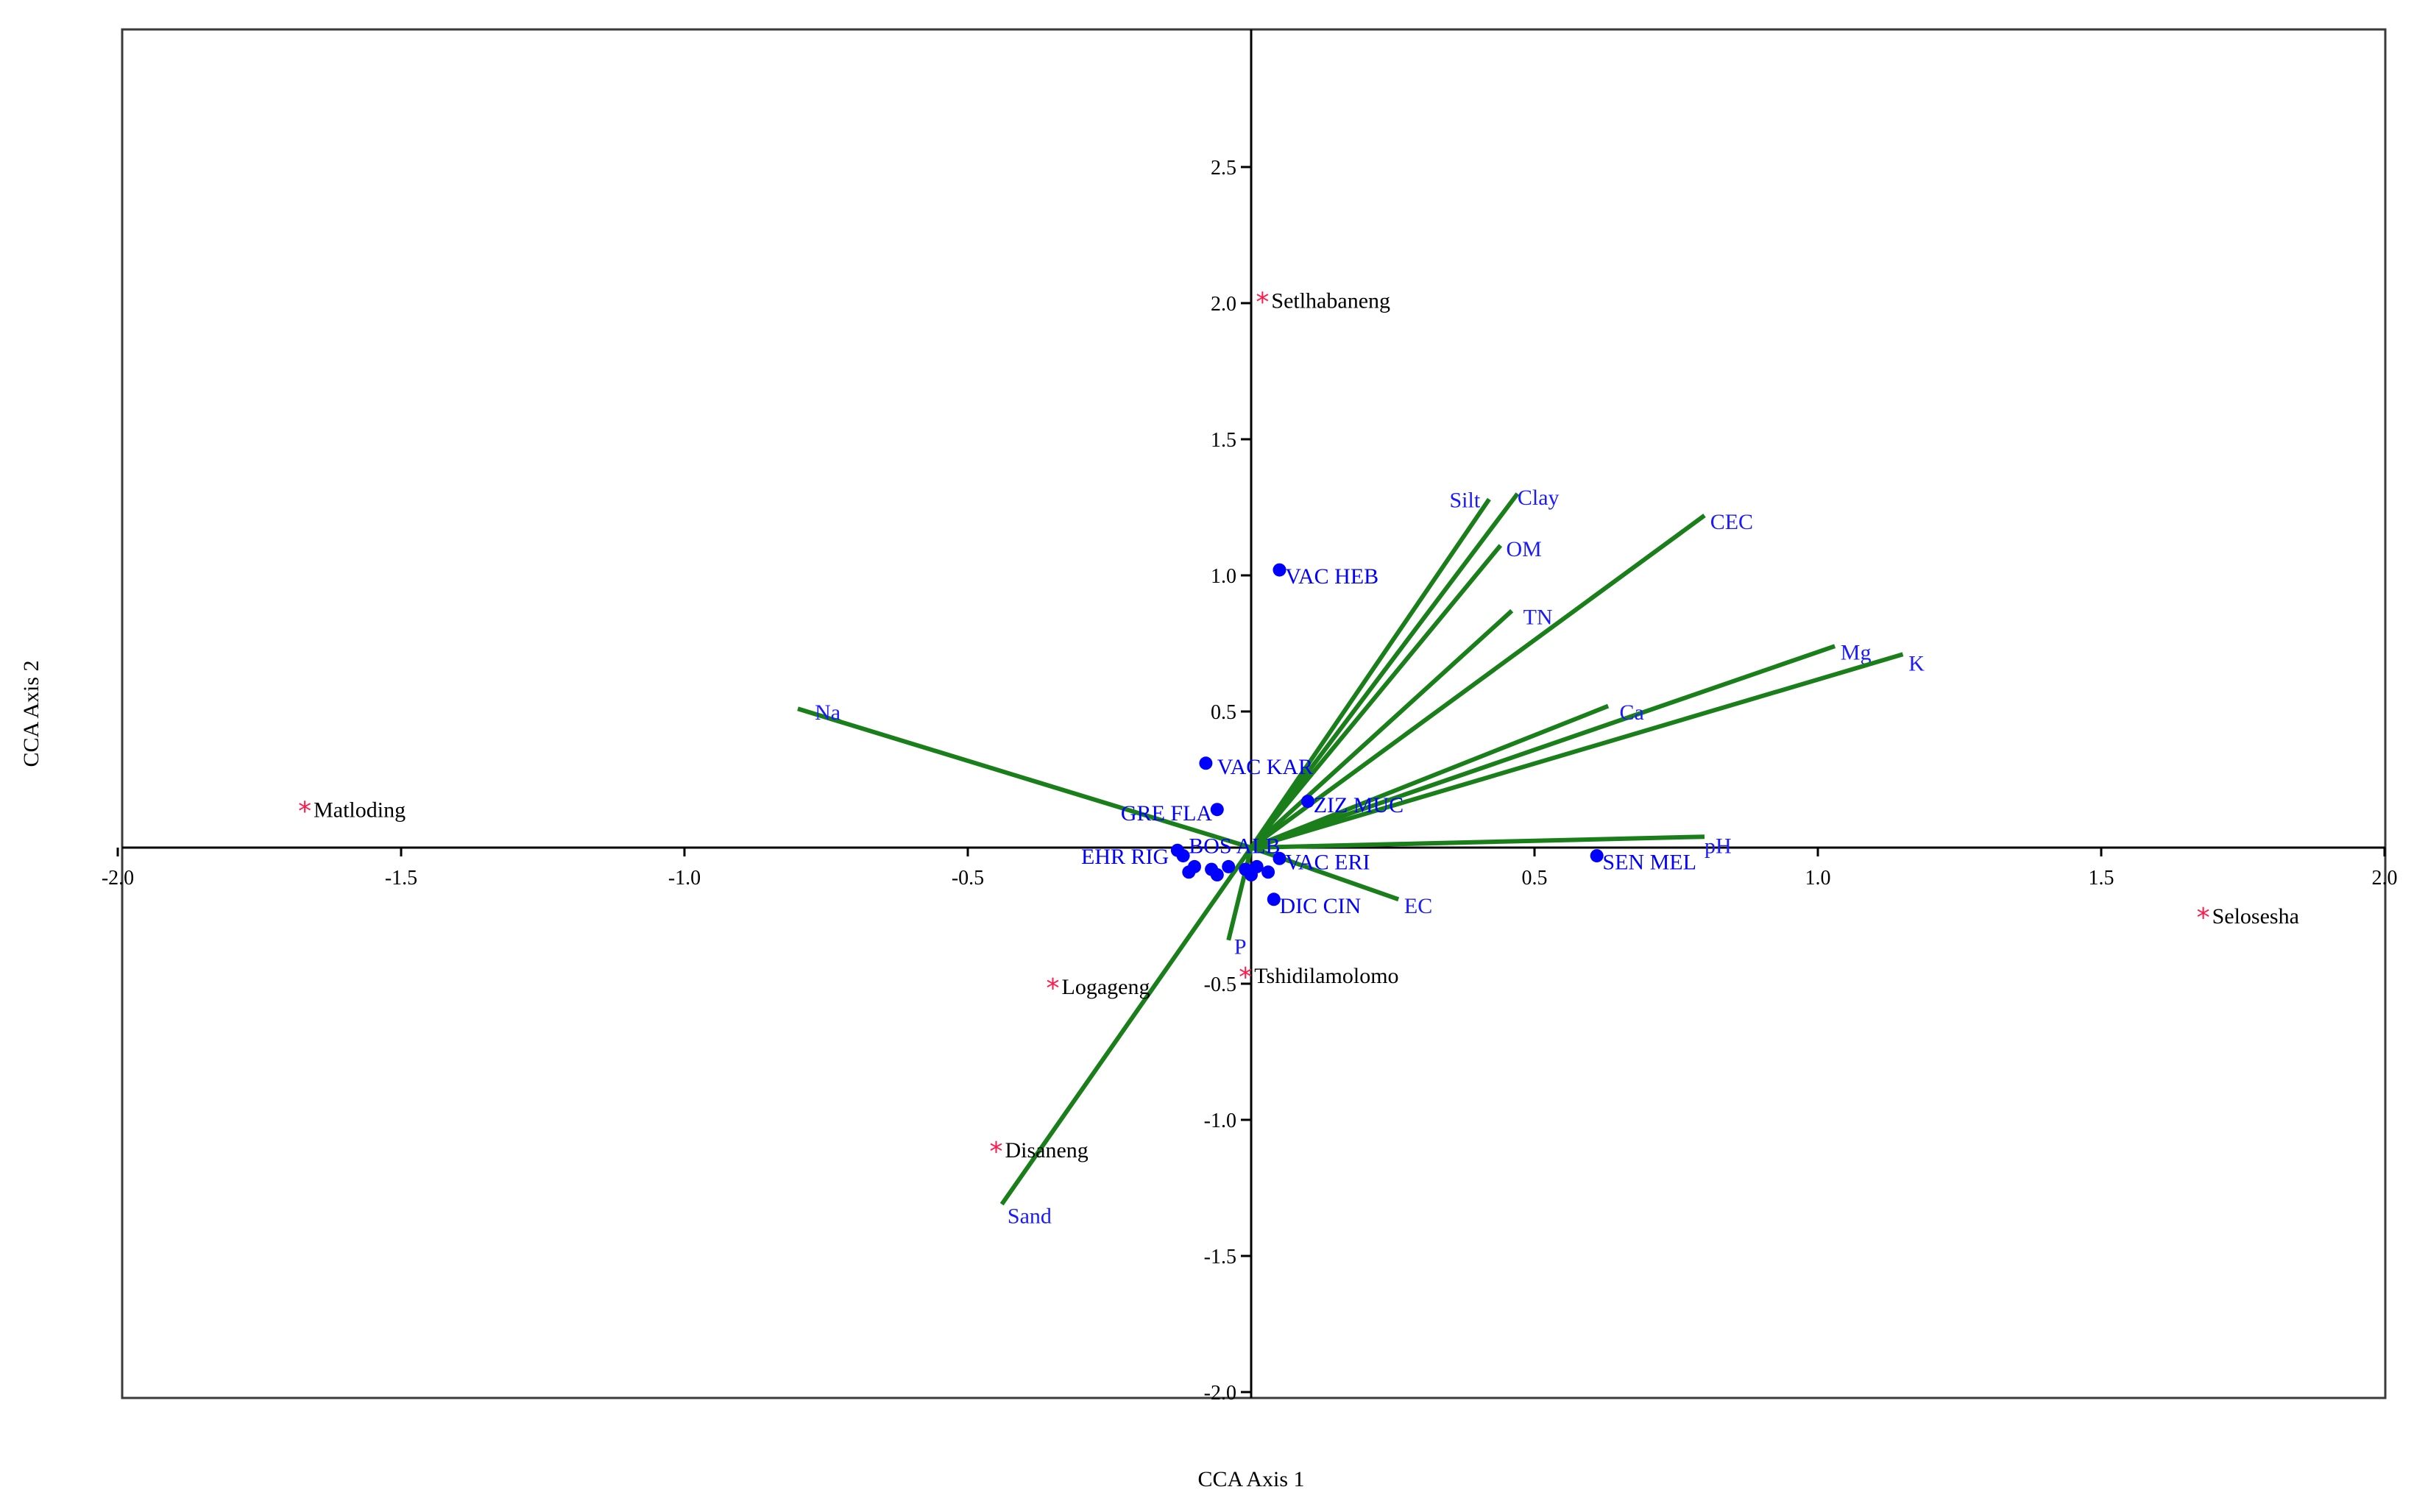 This screenshot has height=1512, width=2414. I want to click on species-point-vac-eri, so click(1279, 858).